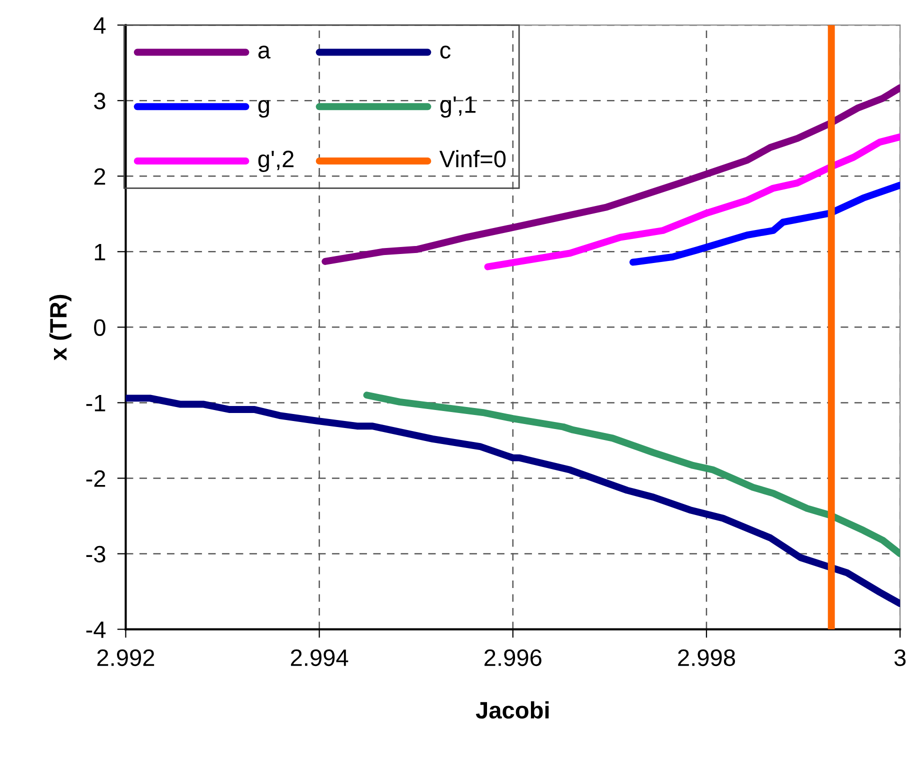 Image resolution: width=911 pixels, height=760 pixels. I want to click on x-tick-label: 2.998, so click(706, 657).